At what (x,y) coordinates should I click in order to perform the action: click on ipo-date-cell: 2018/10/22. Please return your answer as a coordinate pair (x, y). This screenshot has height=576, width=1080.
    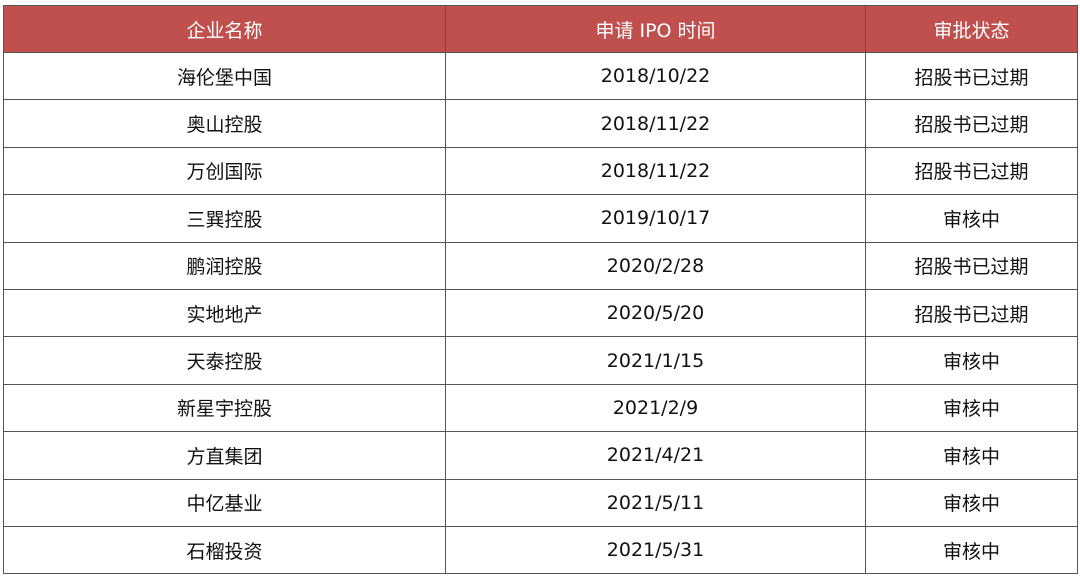
    Looking at the image, I should click on (655, 76).